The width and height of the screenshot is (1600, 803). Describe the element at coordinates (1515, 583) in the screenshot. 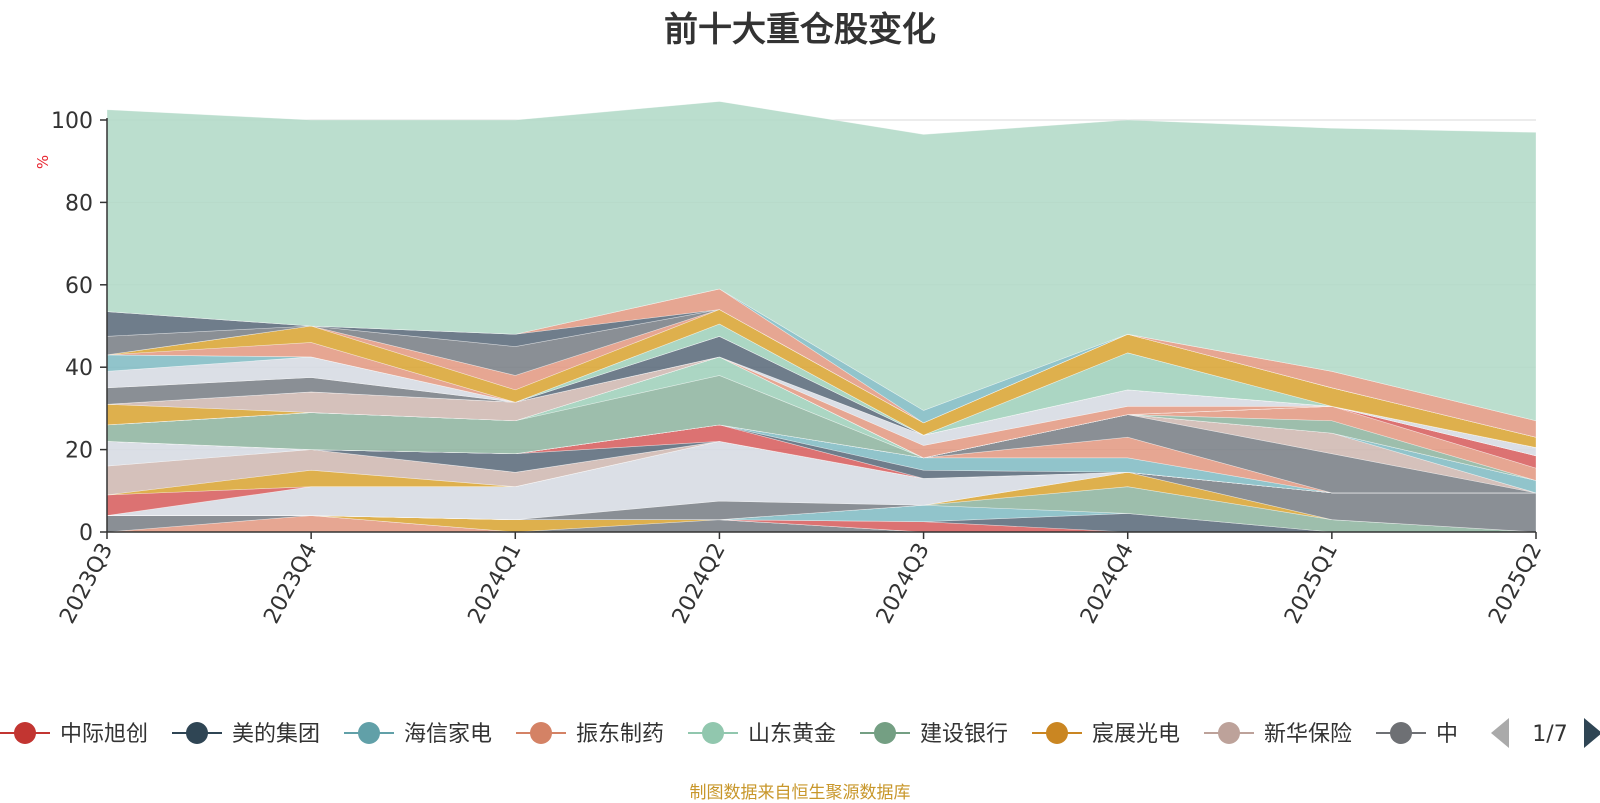

I see `x-tick-label: 2025Q2` at that location.